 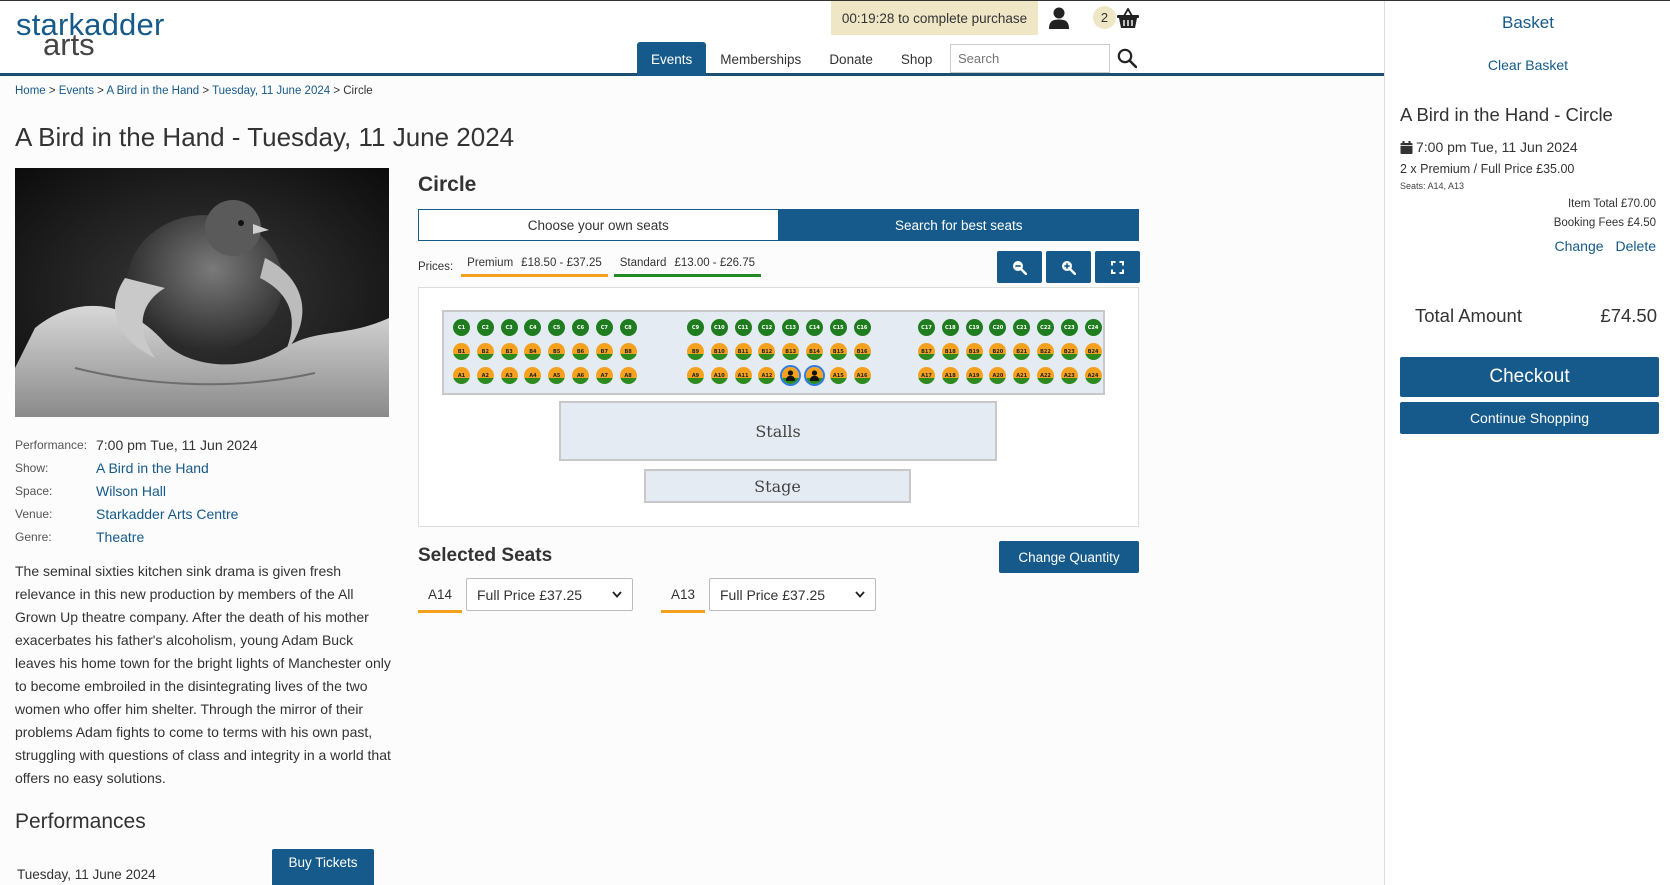 I want to click on seat-A22: A22, so click(x=1045, y=375).